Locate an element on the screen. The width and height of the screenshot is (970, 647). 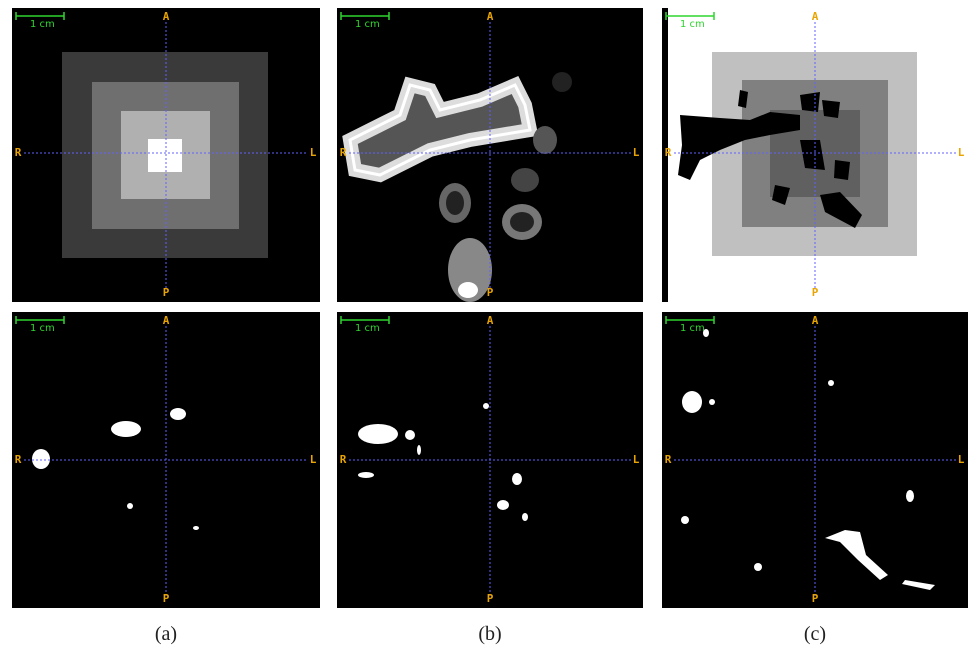
caption: (a) is located at coordinates (166, 634).